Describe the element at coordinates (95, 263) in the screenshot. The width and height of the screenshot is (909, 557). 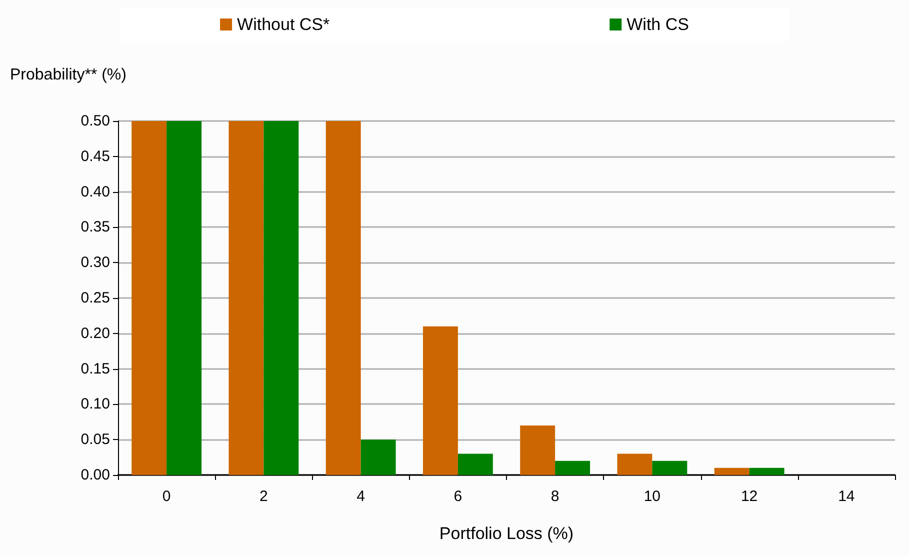
I see `y-tick-label: 0.30` at that location.